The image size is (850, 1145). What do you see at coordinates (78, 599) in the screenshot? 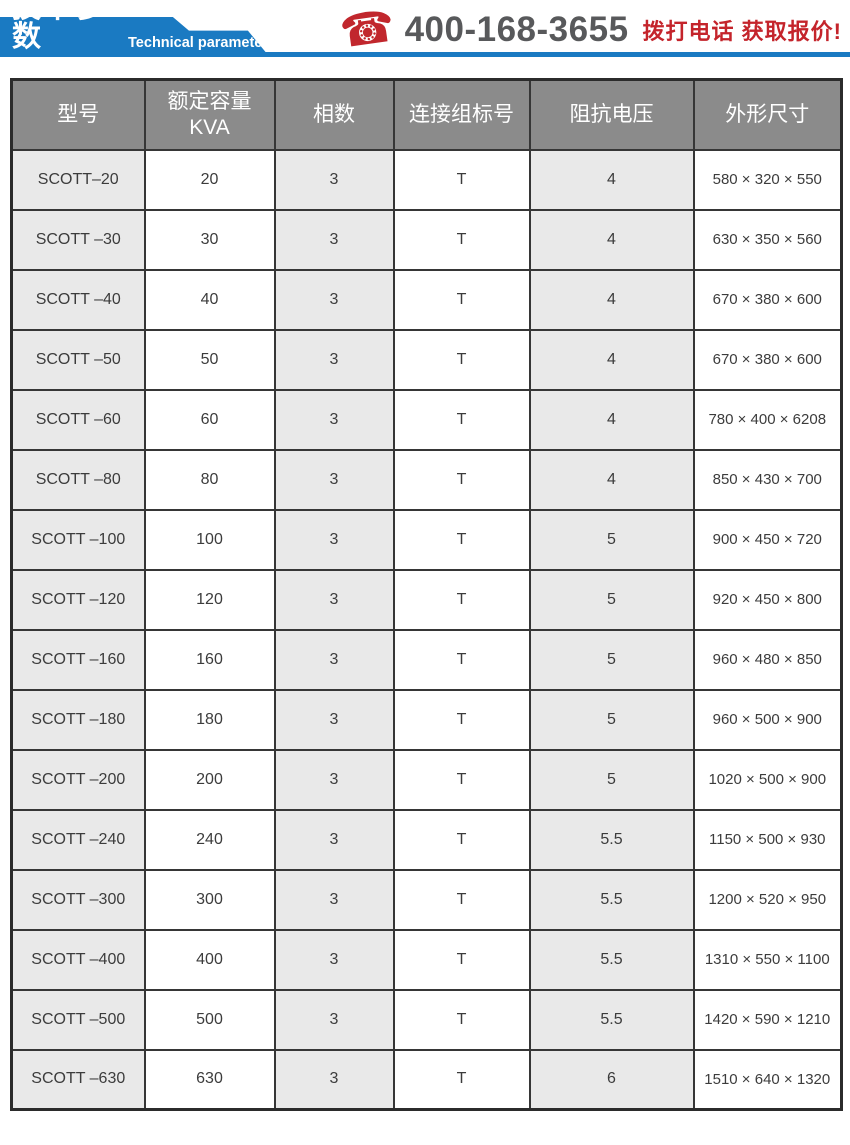
I see `table-cell: SCOTT –120` at bounding box center [78, 599].